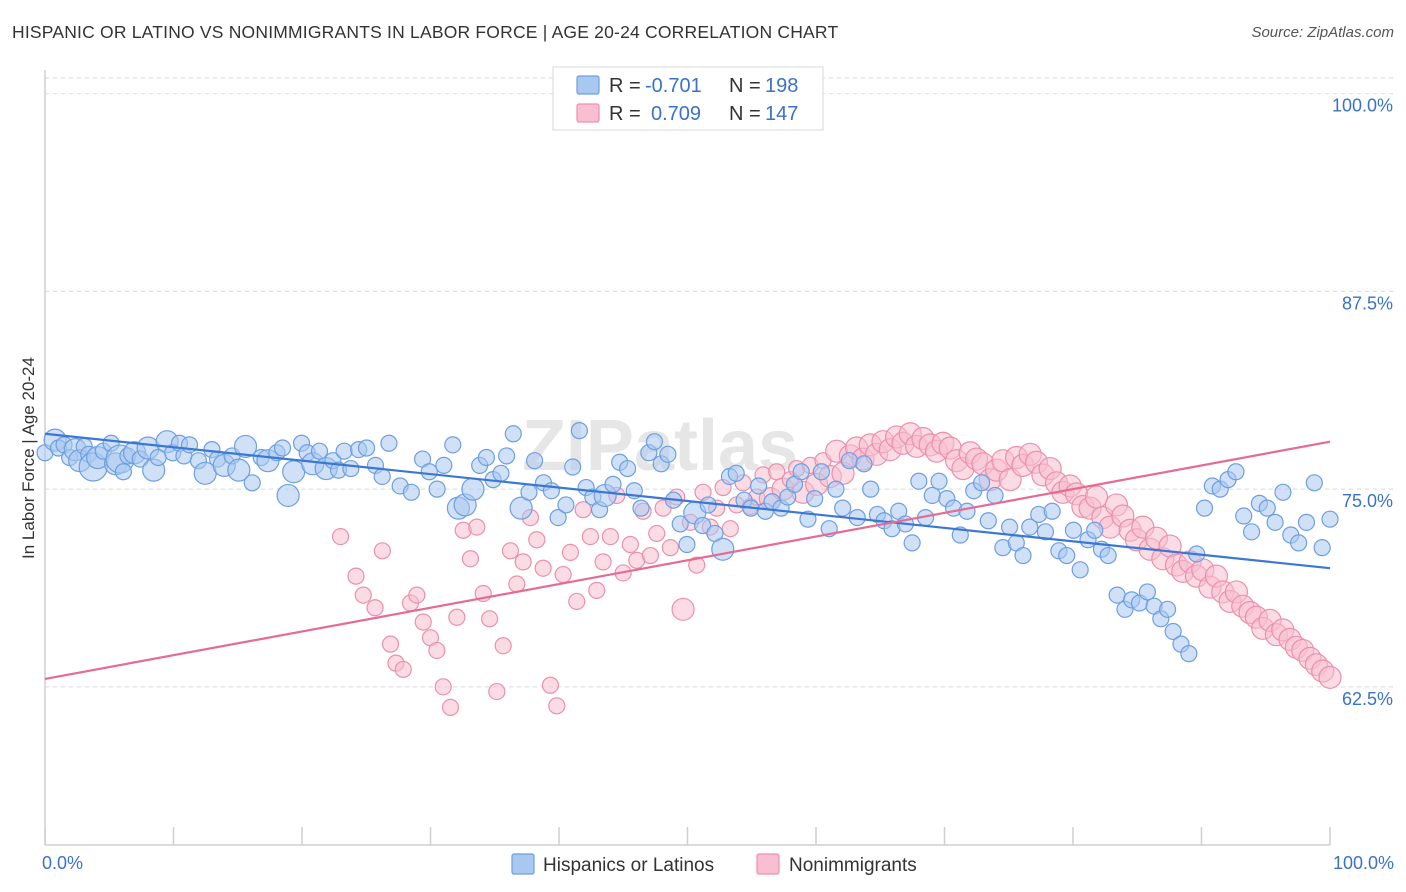 Image resolution: width=1406 pixels, height=892 pixels. What do you see at coordinates (1367, 501) in the screenshot?
I see `y-tick-label: 75.0%` at bounding box center [1367, 501].